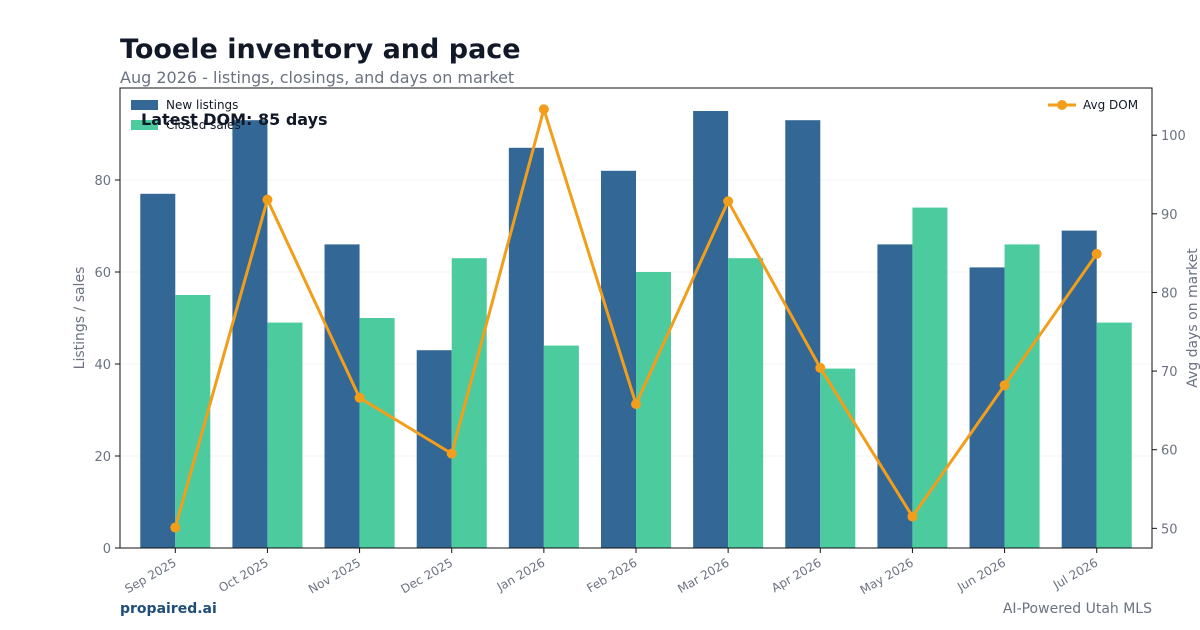 The height and width of the screenshot is (630, 1200). I want to click on y-tick-label: 80, so click(102, 181).